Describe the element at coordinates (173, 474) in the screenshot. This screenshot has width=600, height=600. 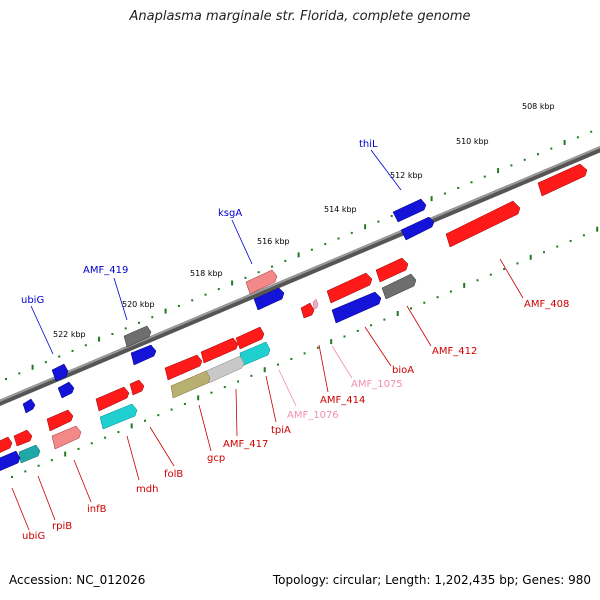
I see `gene-label: folB` at that location.